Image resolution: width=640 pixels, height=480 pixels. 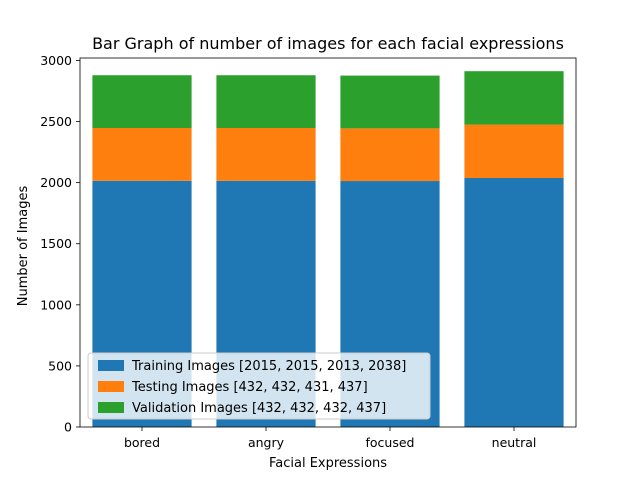 I want to click on y-tick-label: 500, so click(x=60, y=365).